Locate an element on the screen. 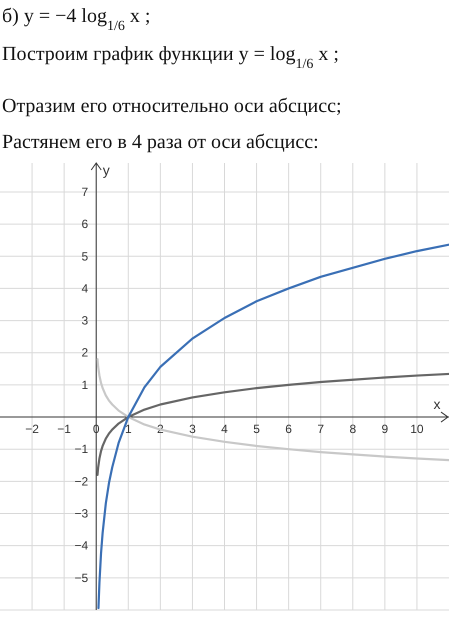 The image size is (449, 644). y-tick-label: −4 is located at coordinates (81, 545).